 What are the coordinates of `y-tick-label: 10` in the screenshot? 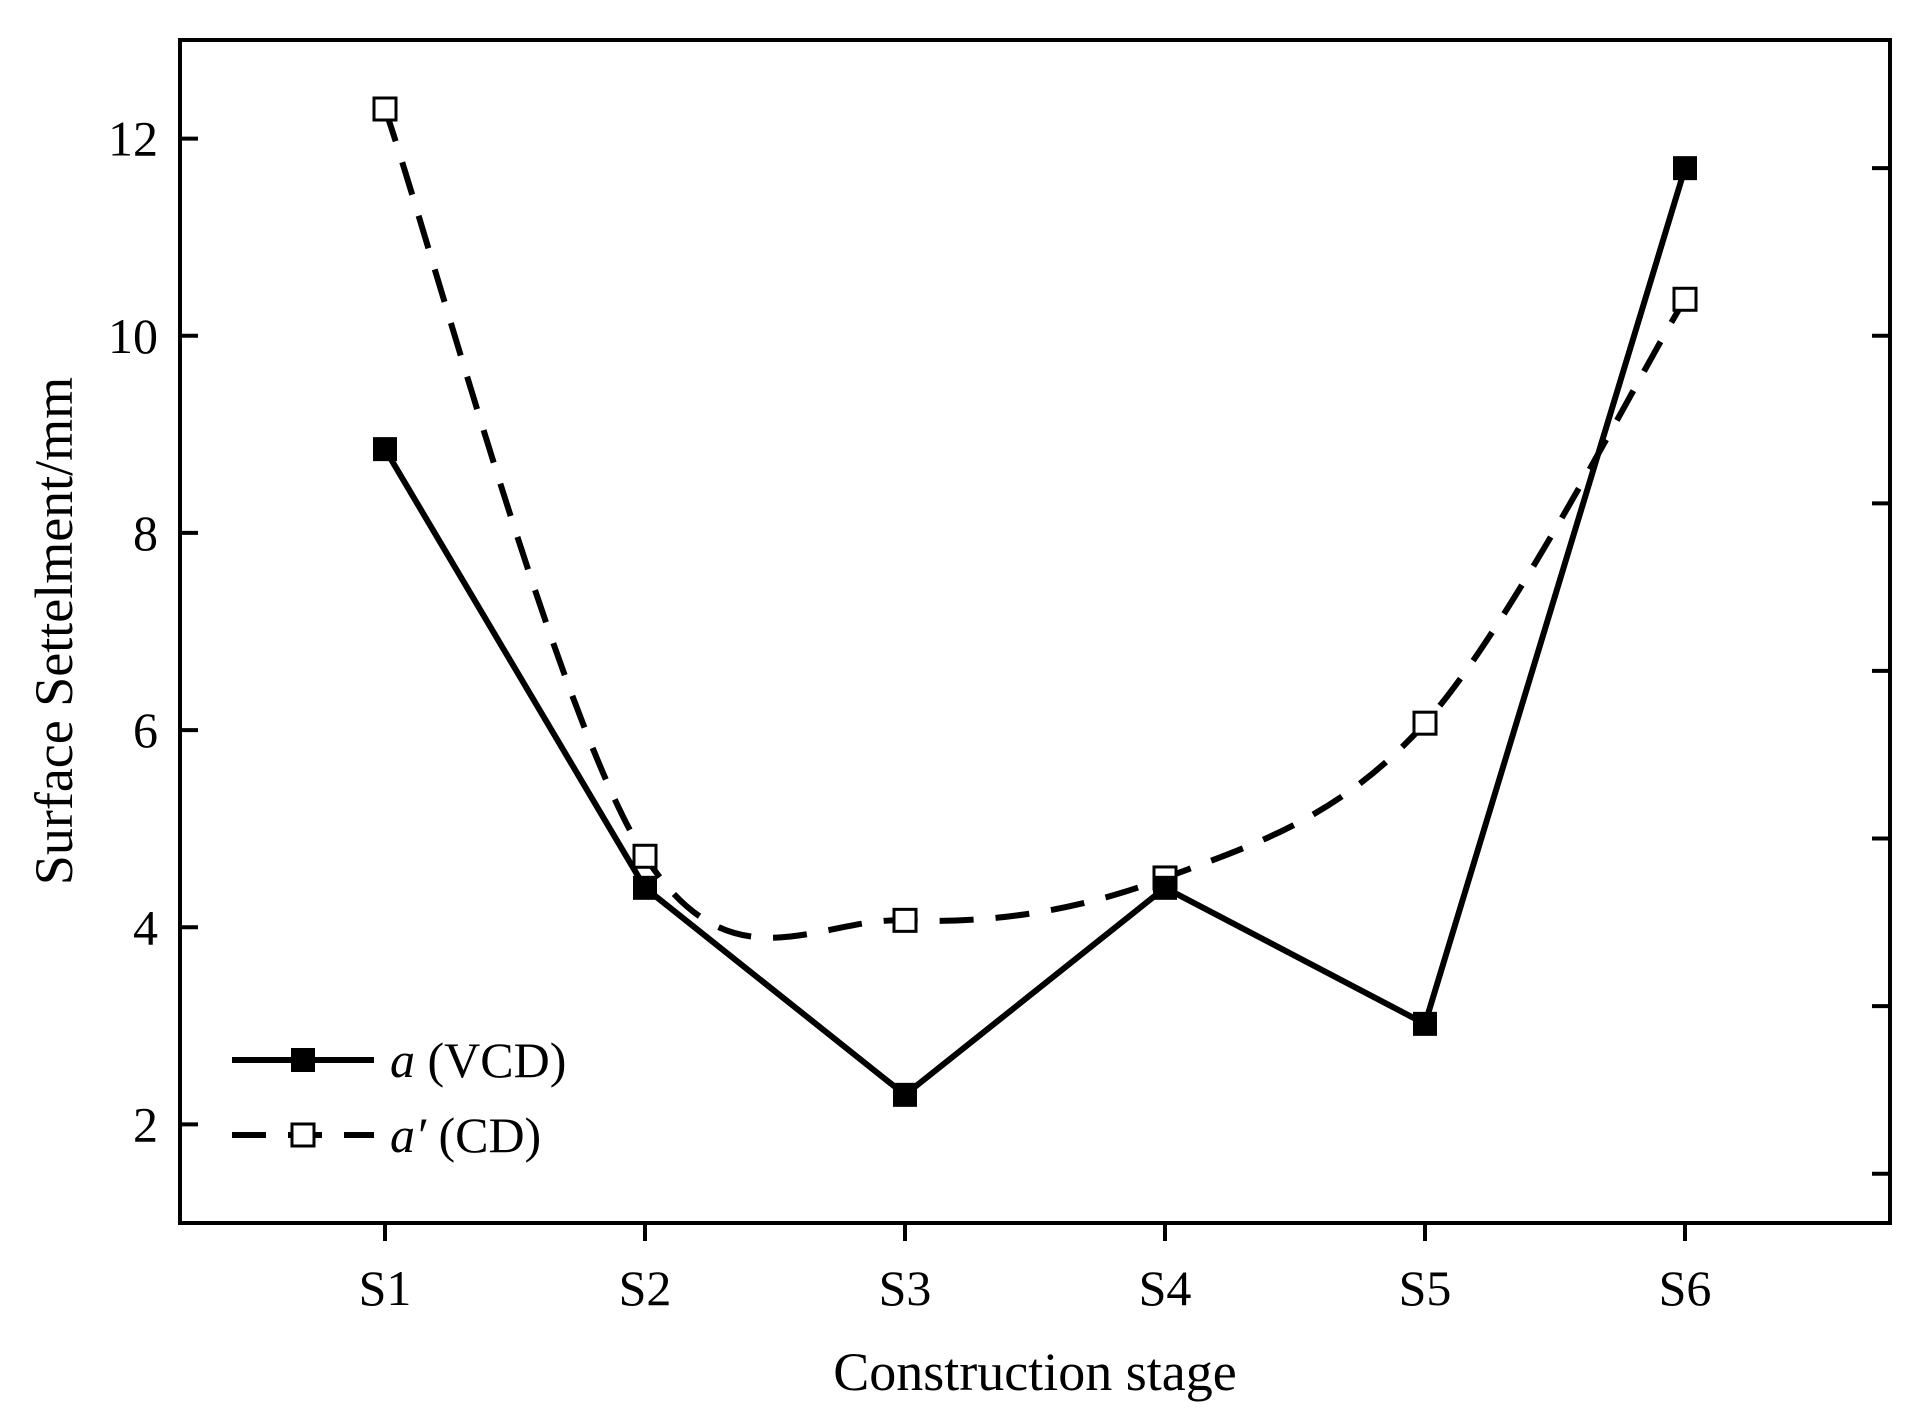 It's located at (133, 336).